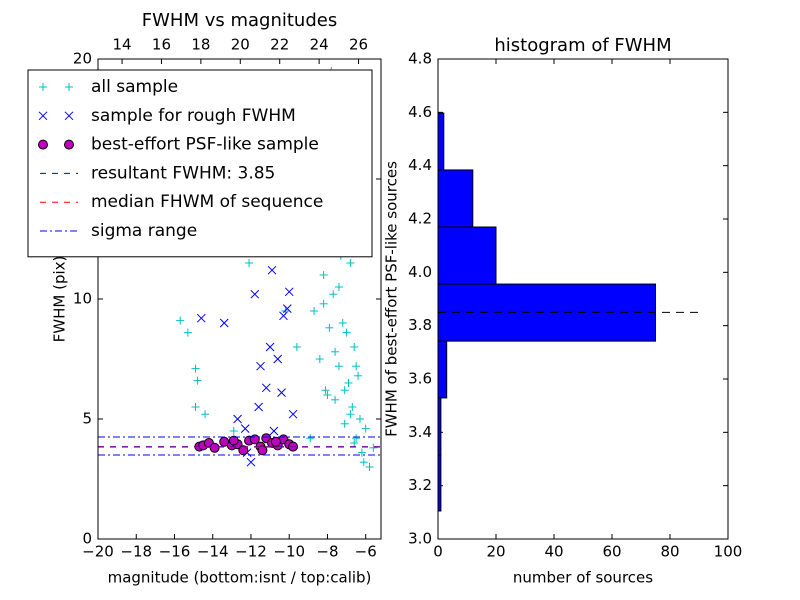 Image resolution: width=800 pixels, height=600 pixels. I want to click on y-tick-label: 3.8, so click(420, 325).